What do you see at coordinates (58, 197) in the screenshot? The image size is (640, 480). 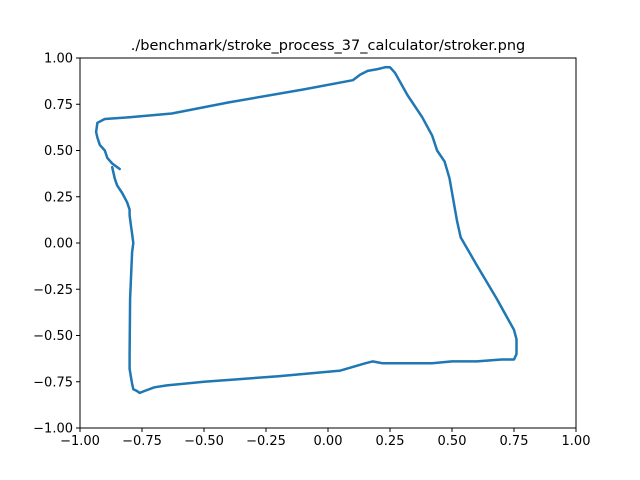 I see `y-tick-label: 0.25` at bounding box center [58, 197].